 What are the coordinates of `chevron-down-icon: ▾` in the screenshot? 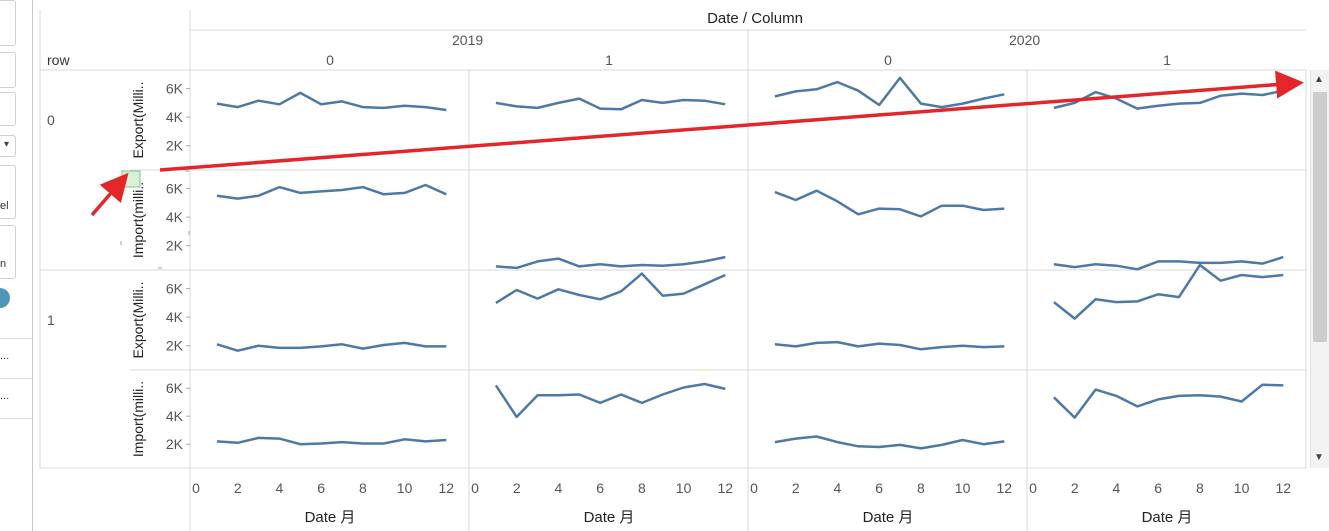 It's located at (7, 144).